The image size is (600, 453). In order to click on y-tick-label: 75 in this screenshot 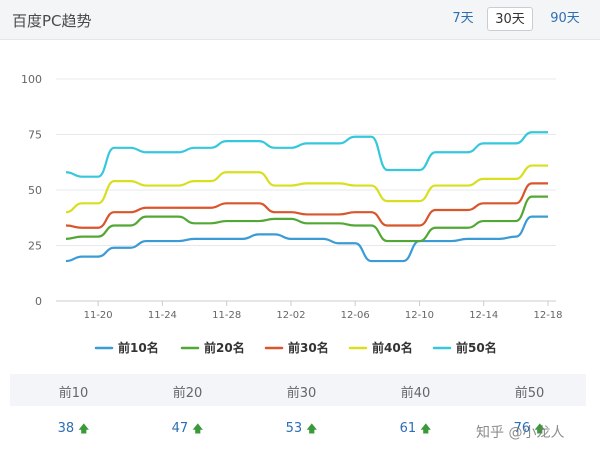, I will do `click(35, 135)`.